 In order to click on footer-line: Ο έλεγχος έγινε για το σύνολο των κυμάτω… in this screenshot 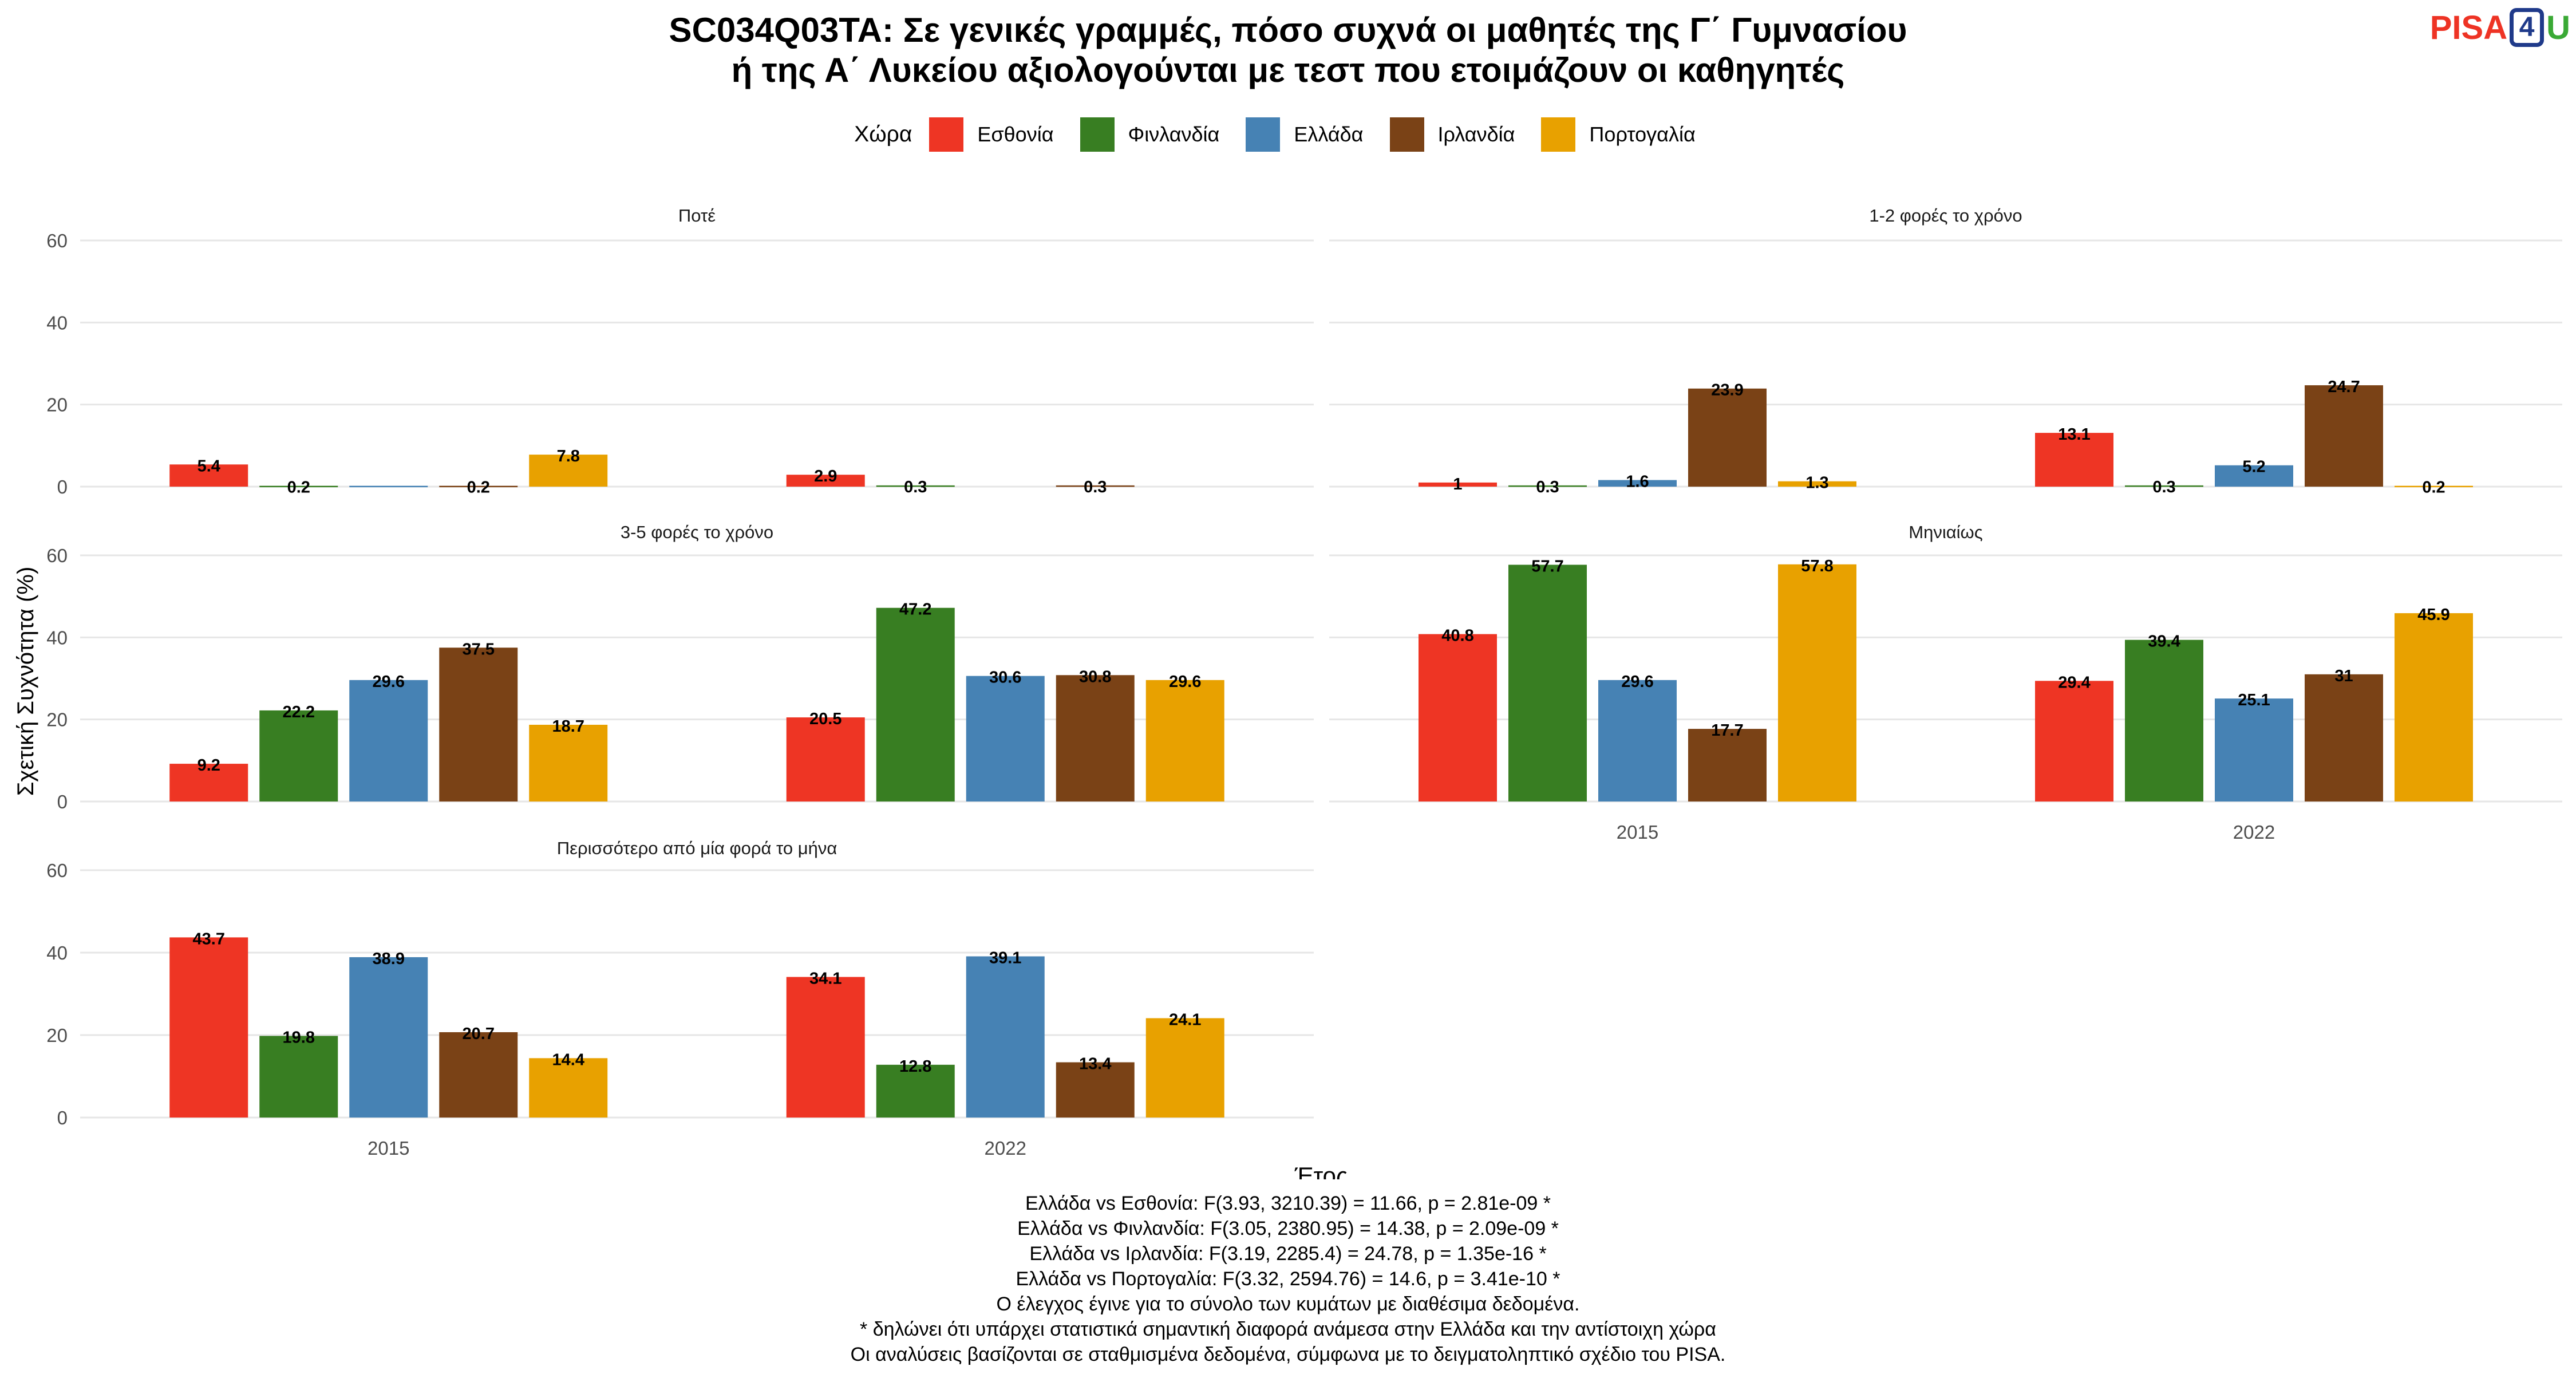, I will do `click(1288, 1304)`.